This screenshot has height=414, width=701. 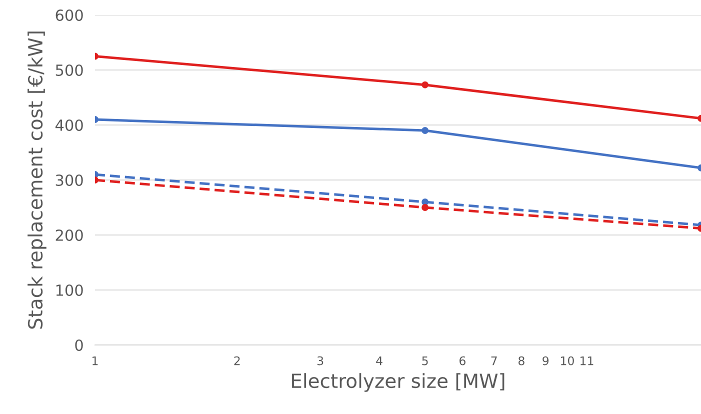 I want to click on x-tick-label: 8, so click(x=521, y=361).